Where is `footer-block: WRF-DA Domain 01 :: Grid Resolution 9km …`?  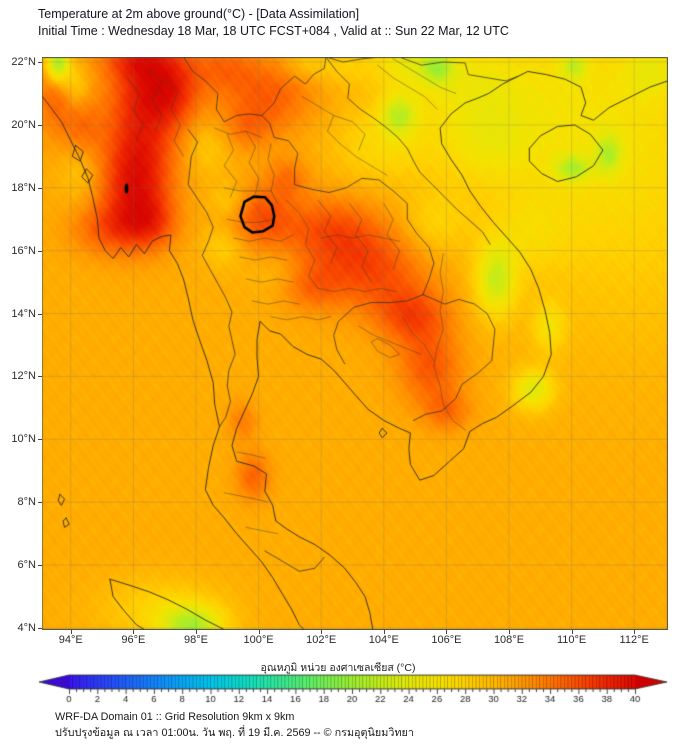
footer-block: WRF-DA Domain 01 :: Grid Resolution 9km … is located at coordinates (234, 725).